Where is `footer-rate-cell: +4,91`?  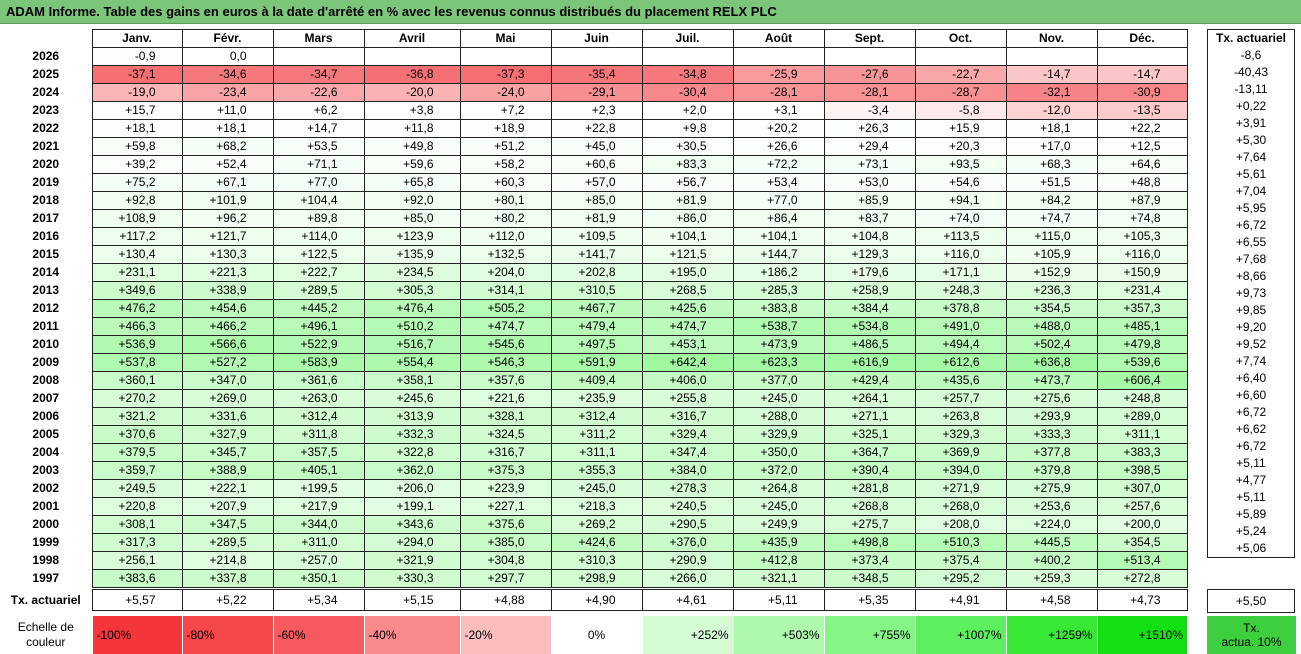 footer-rate-cell: +4,91 is located at coordinates (960, 600).